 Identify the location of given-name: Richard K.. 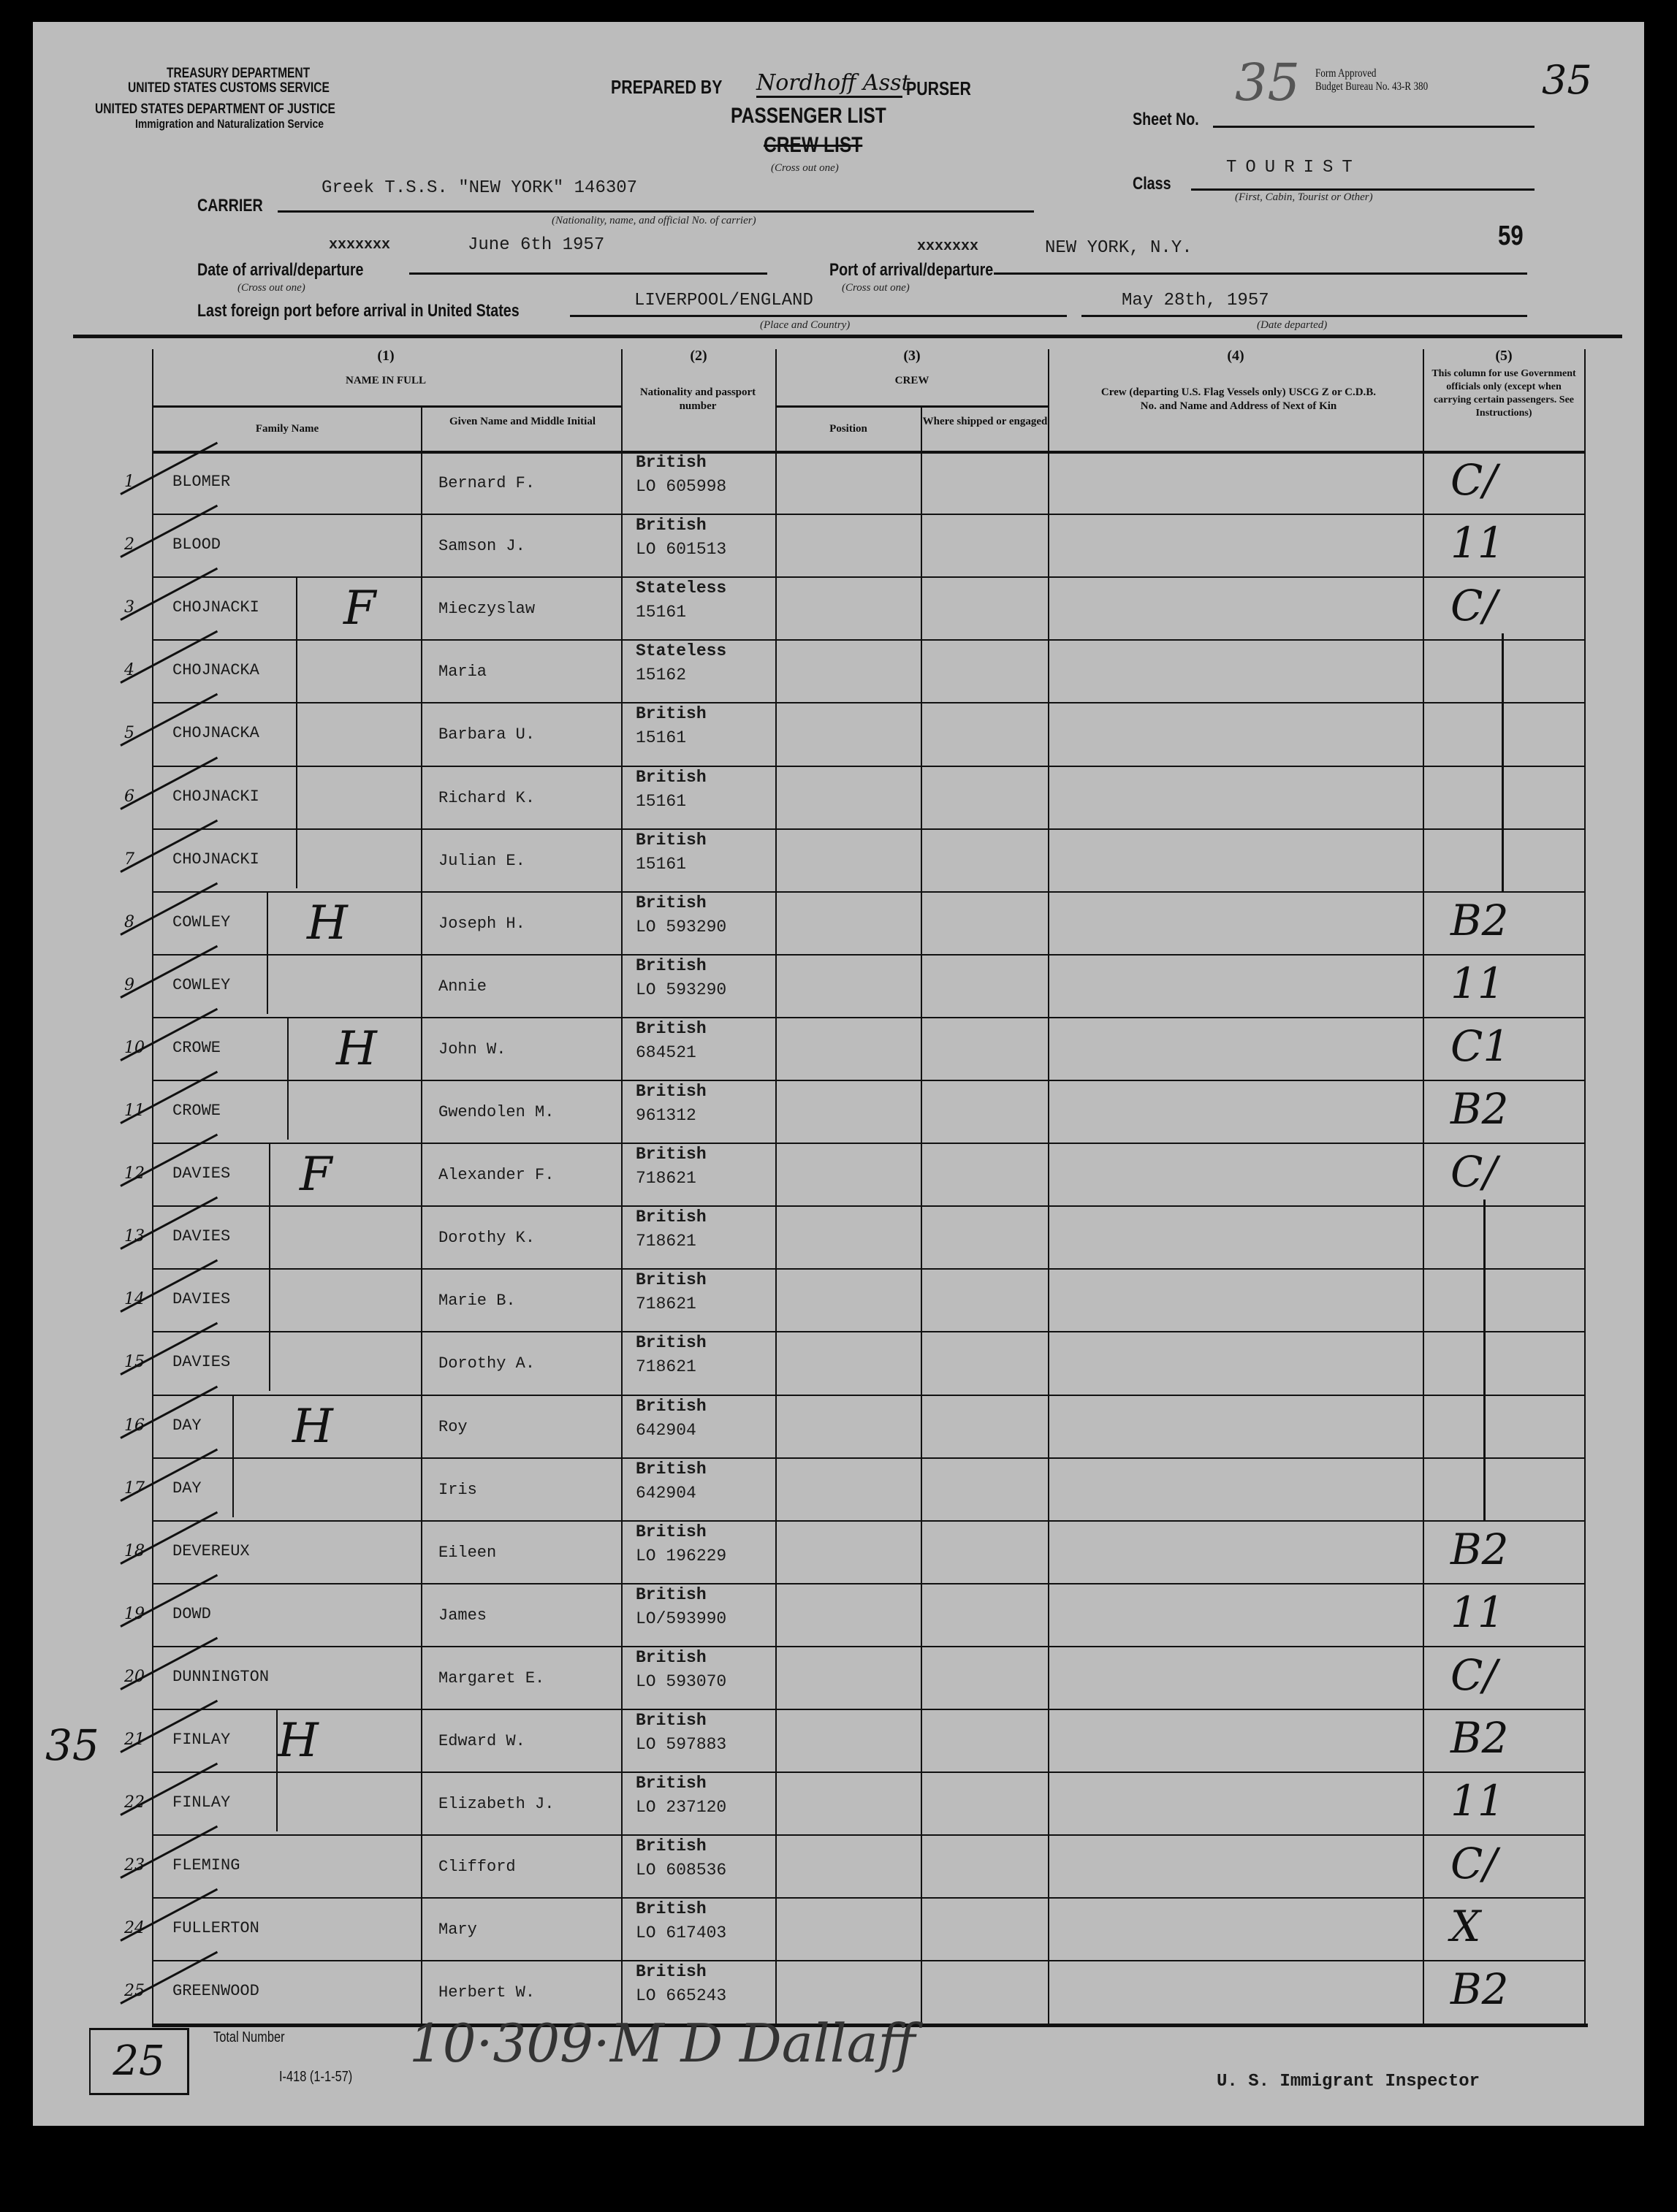
(487, 798).